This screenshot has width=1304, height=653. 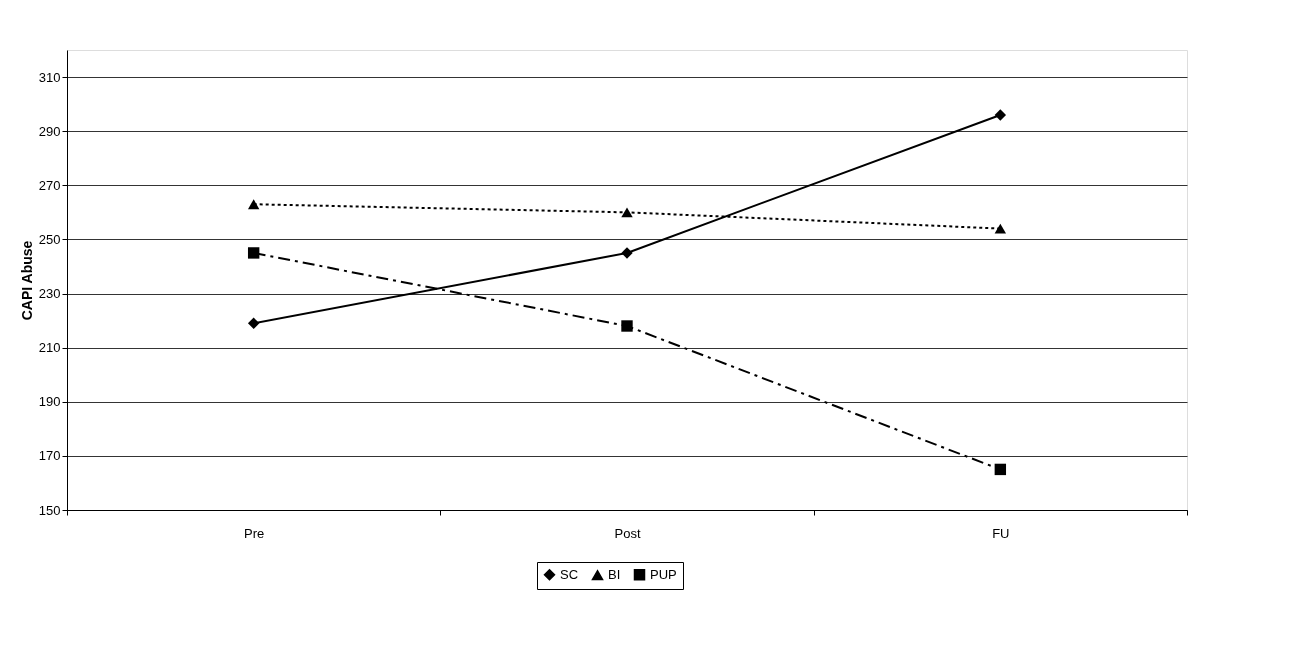 I want to click on legend-label: BI, so click(x=614, y=575).